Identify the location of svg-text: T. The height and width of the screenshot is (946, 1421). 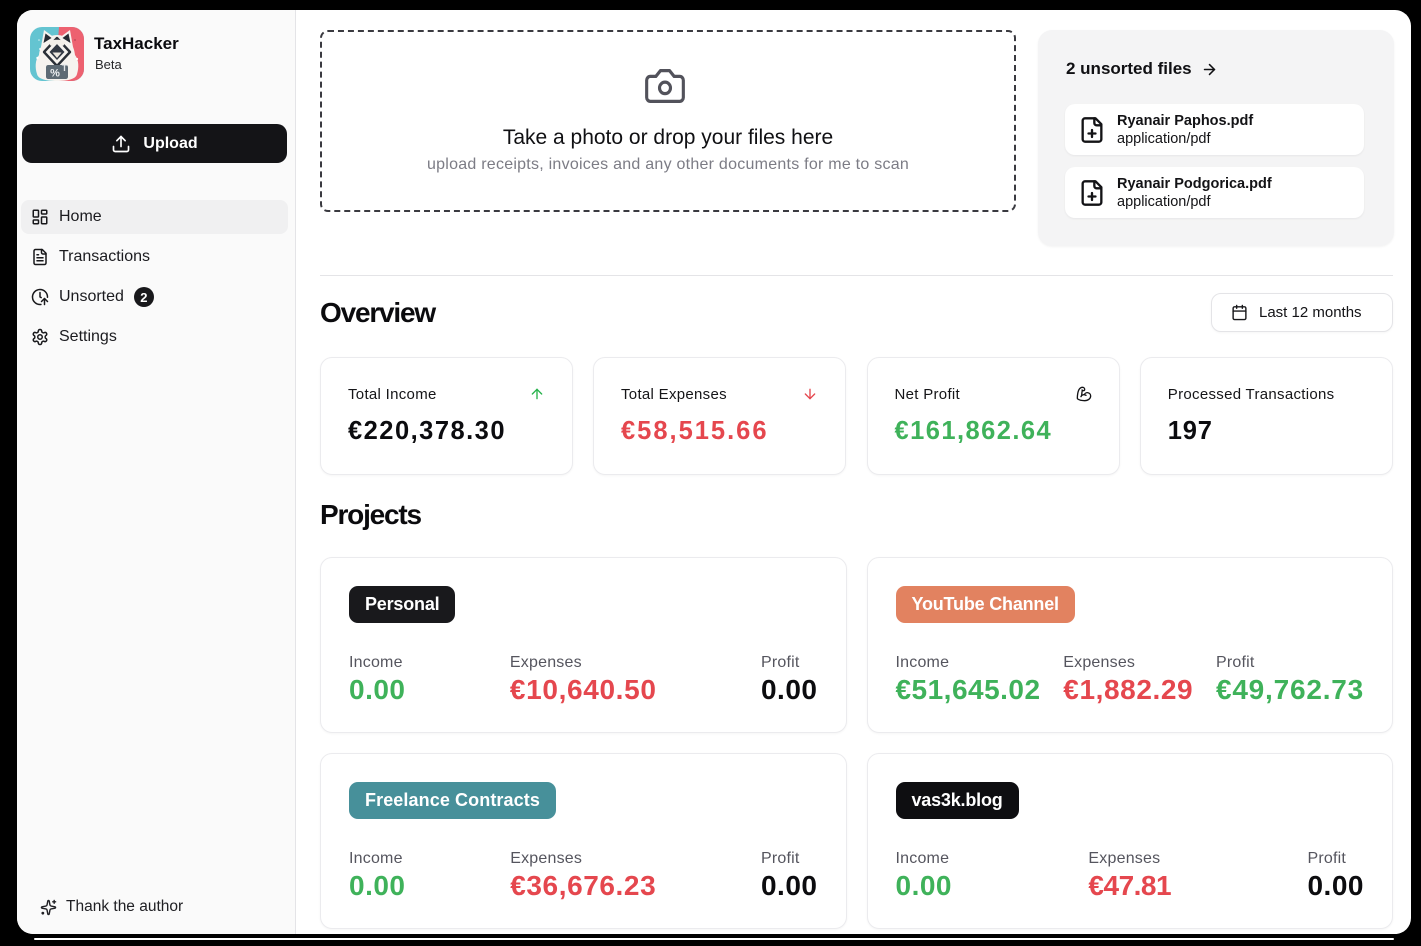
(65, 68).